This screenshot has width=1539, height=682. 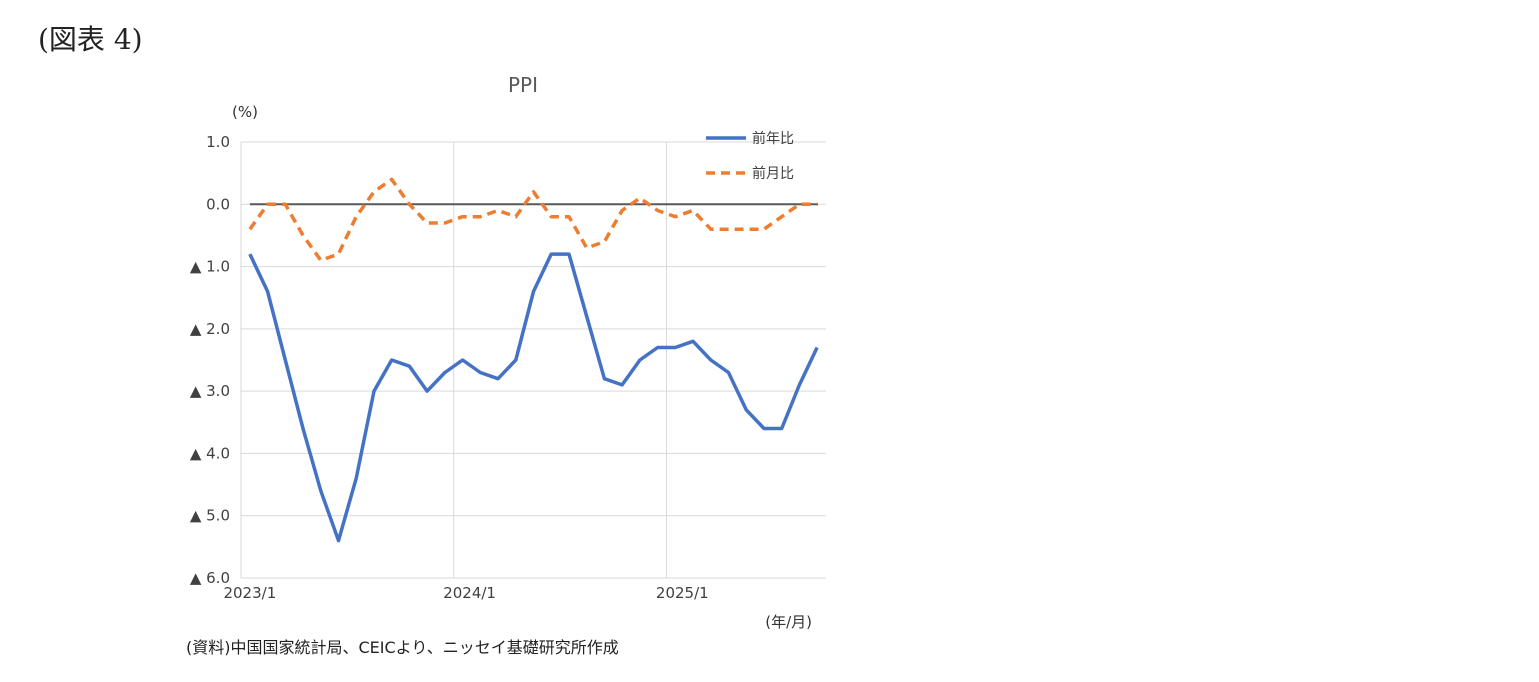 What do you see at coordinates (788, 622) in the screenshot?
I see `x-axis-unit: (年/月)` at bounding box center [788, 622].